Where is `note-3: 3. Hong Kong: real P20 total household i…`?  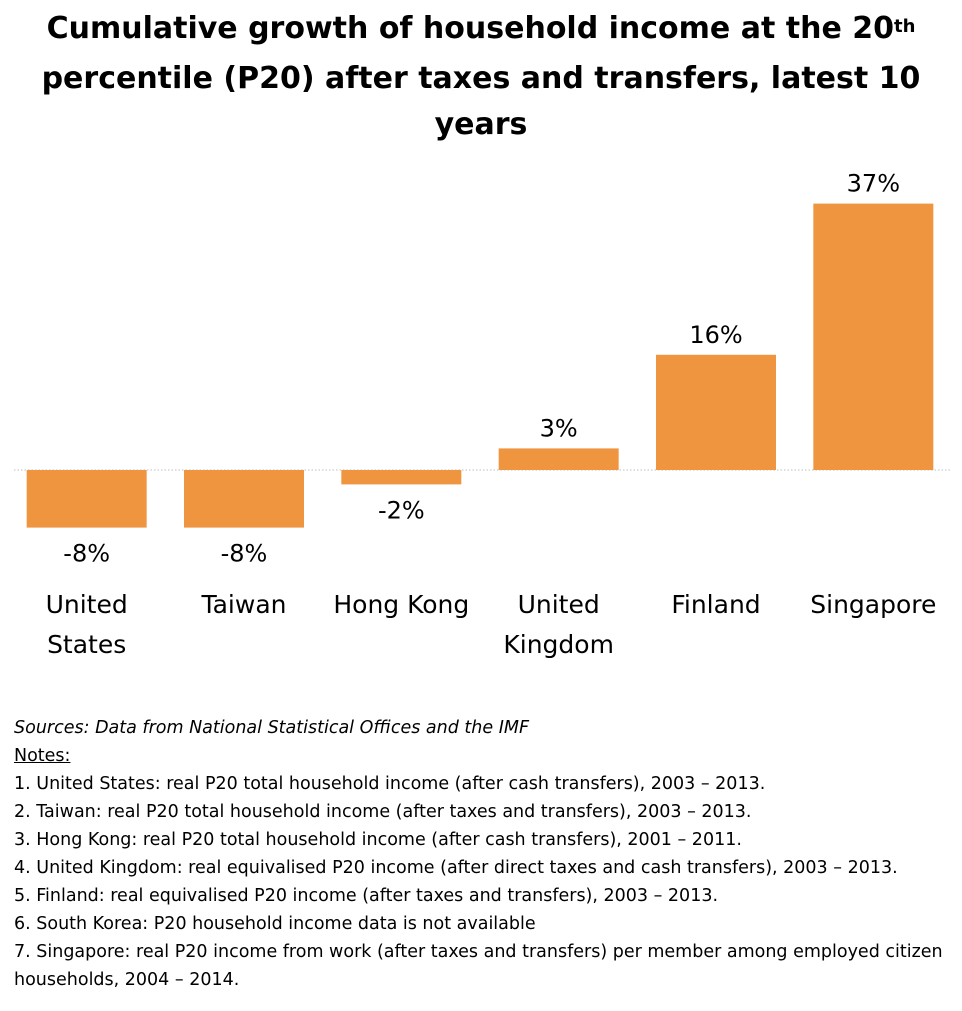
note-3: 3. Hong Kong: real P20 total household i… is located at coordinates (378, 840).